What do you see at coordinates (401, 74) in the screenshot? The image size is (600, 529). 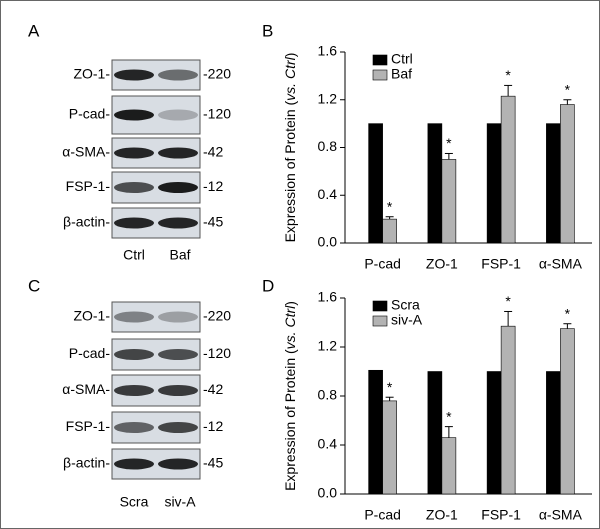 I see `legend-label: Baf` at bounding box center [401, 74].